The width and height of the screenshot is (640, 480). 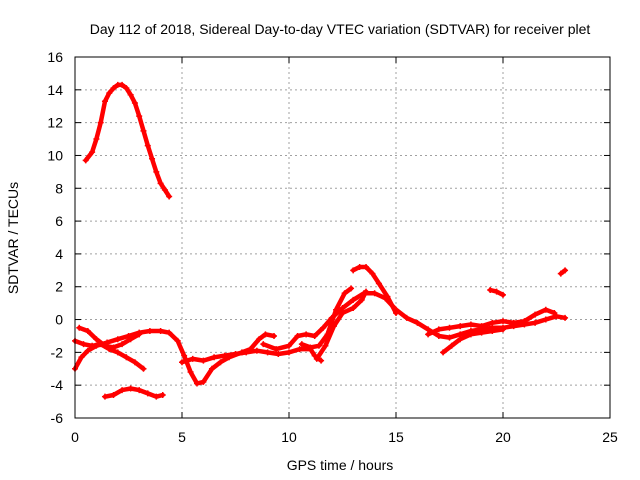 I want to click on y-tick-label: -6, so click(x=57, y=418).